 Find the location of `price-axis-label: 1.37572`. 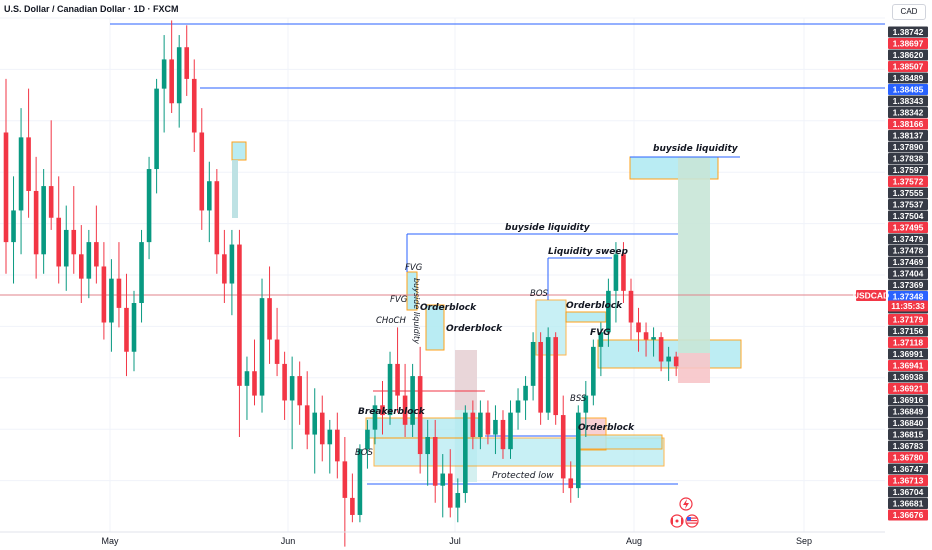

price-axis-label: 1.37572 is located at coordinates (908, 181).